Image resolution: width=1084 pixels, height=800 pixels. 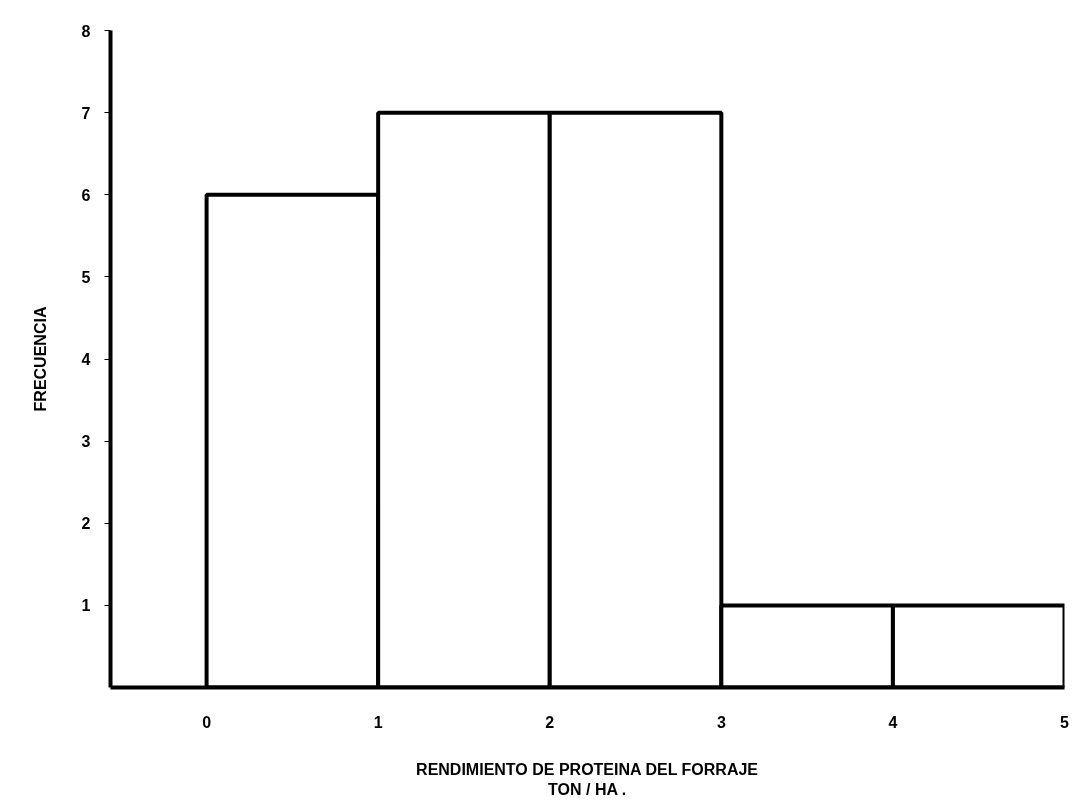 I want to click on y-tick-label: 6, so click(x=86, y=195).